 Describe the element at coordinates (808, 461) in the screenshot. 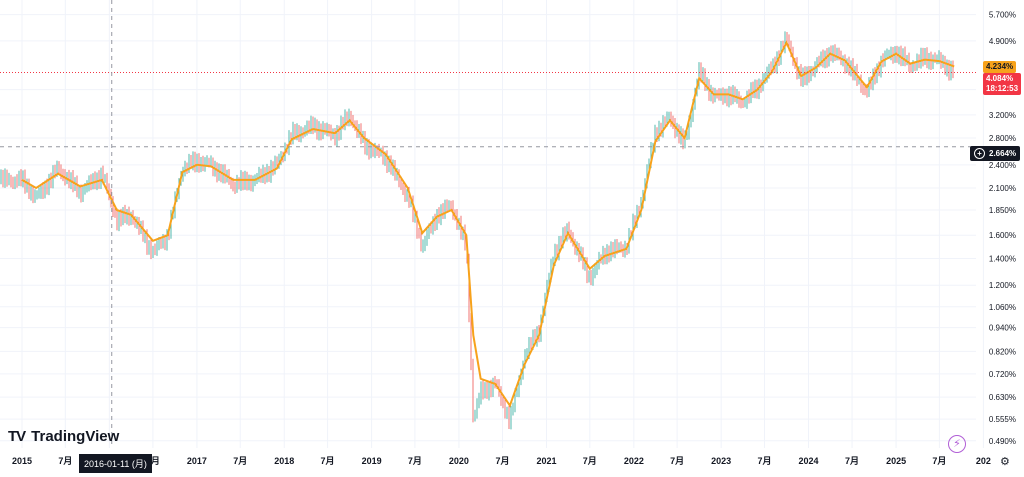

I see `time-tick-label: 2024` at that location.